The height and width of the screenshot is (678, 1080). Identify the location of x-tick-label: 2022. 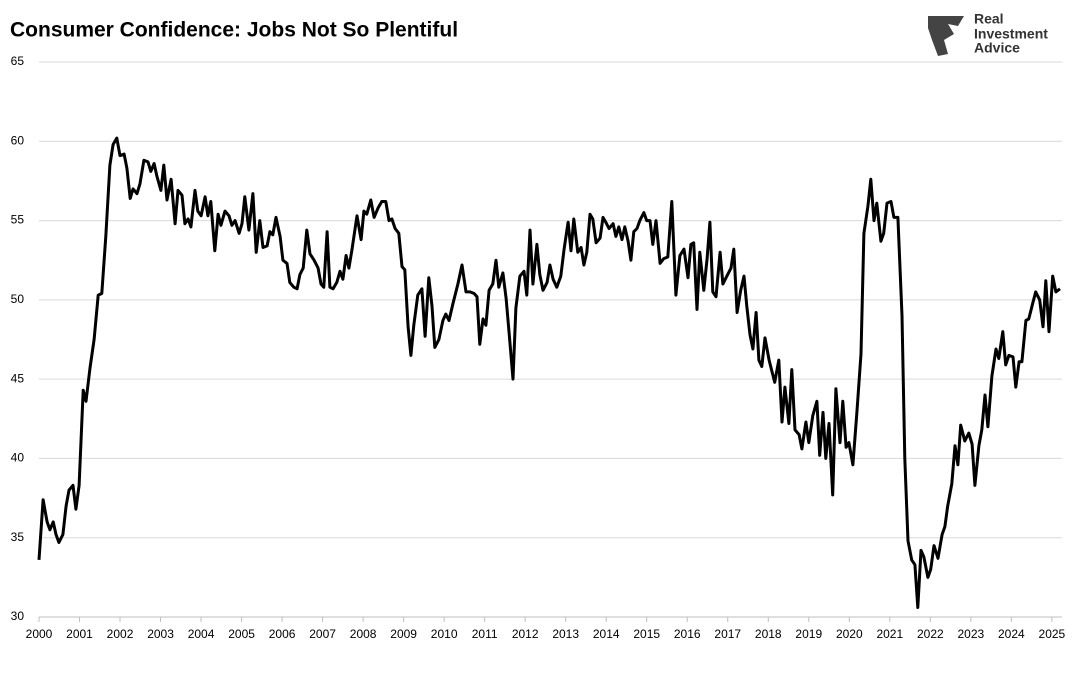
(930, 634).